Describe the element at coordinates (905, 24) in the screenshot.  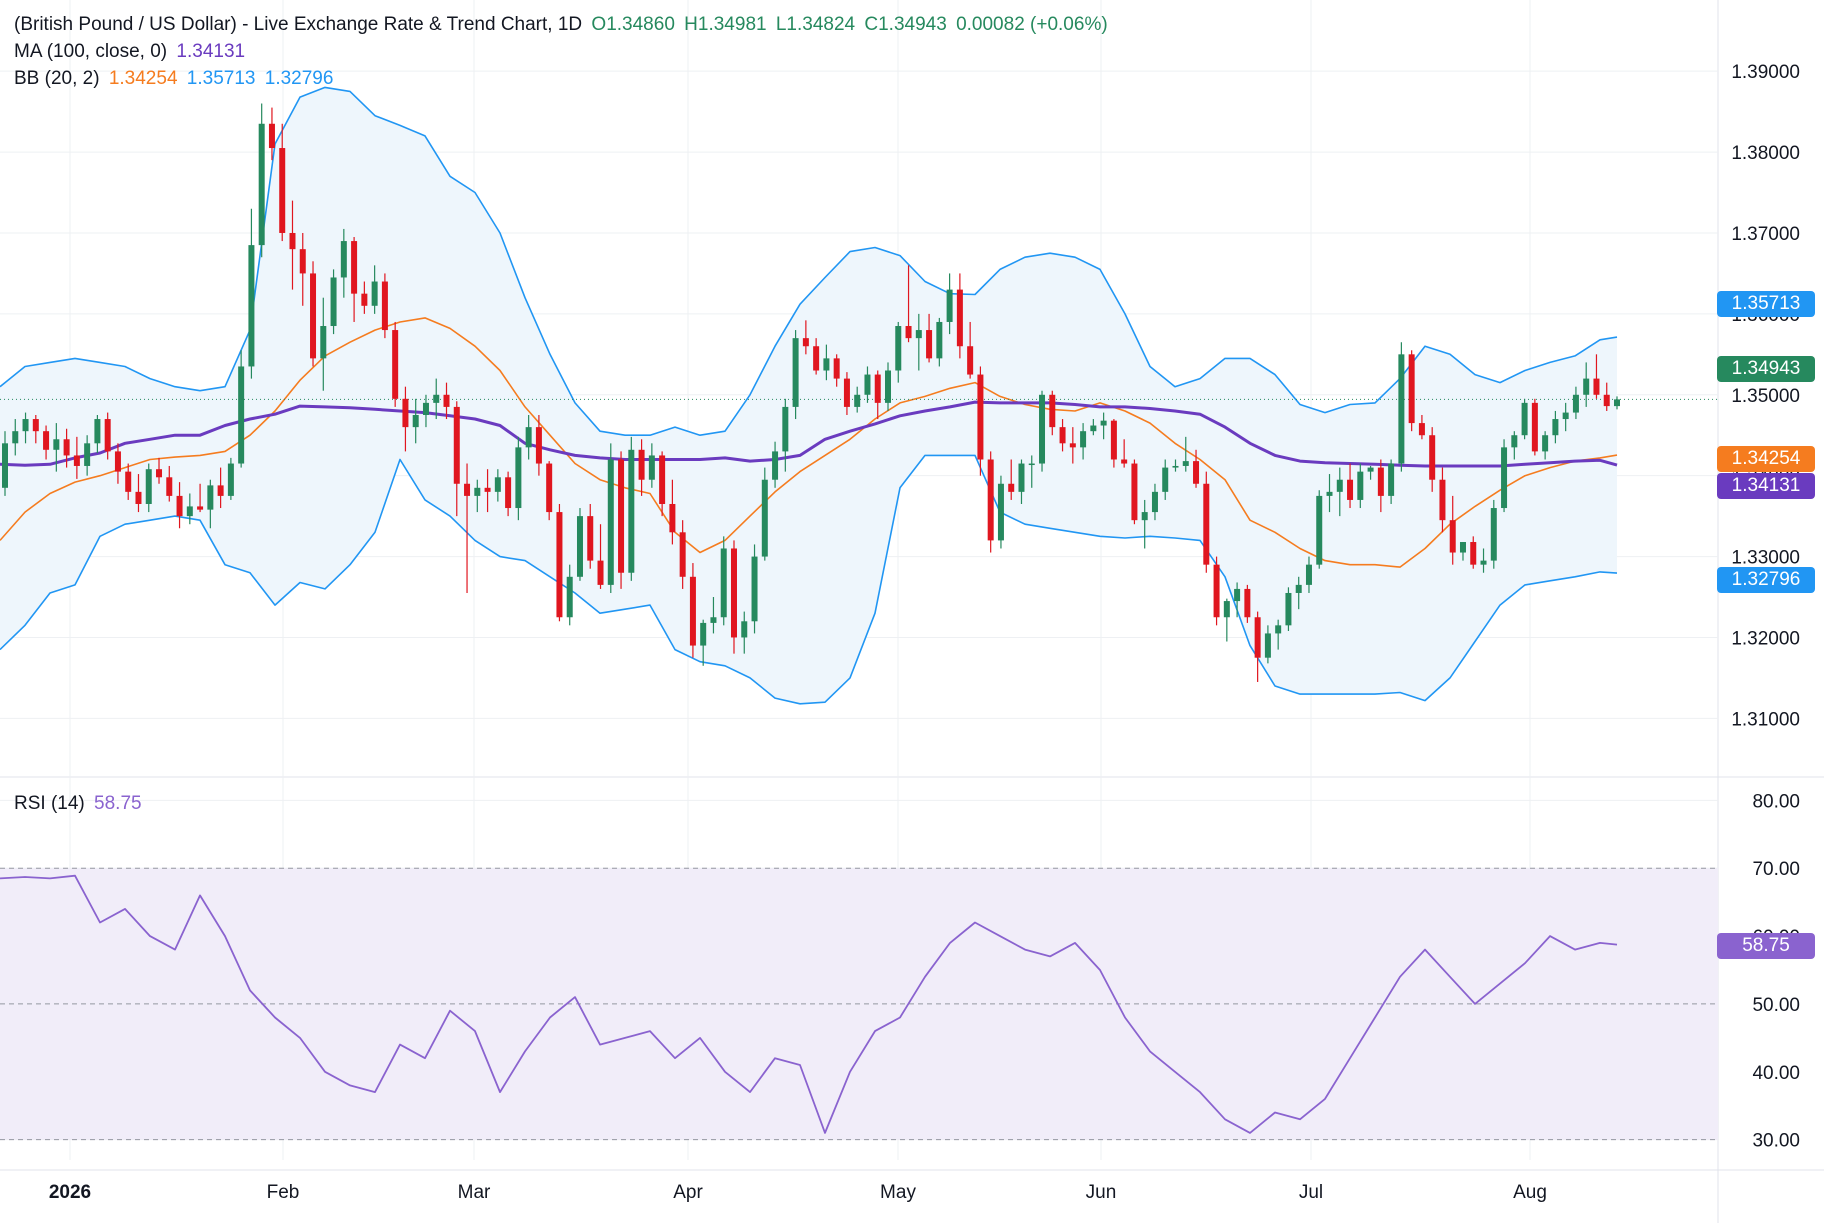
I see `ohlc-close: C1.34943` at that location.